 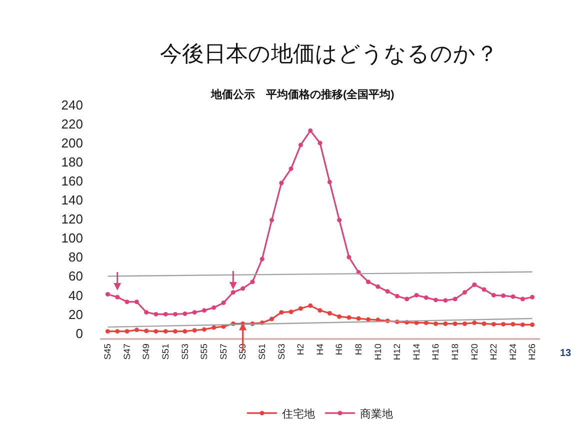 What do you see at coordinates (493, 352) in the screenshot?
I see `x-tick-label: H22` at bounding box center [493, 352].